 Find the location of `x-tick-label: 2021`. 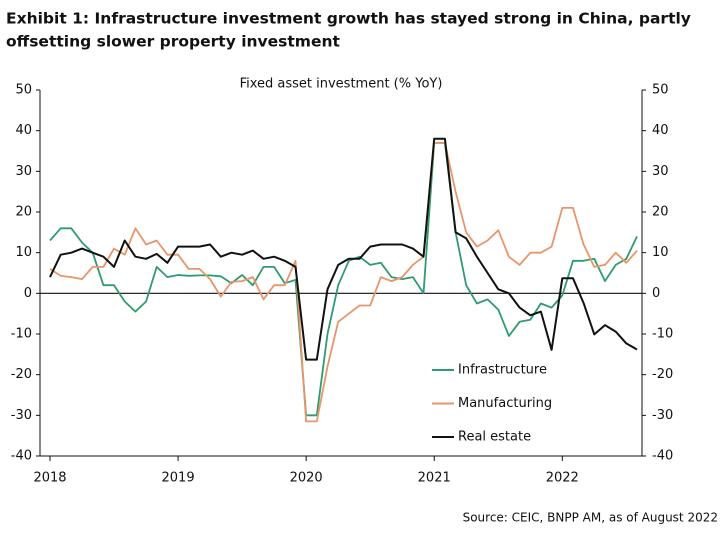

x-tick-label: 2021 is located at coordinates (434, 478).